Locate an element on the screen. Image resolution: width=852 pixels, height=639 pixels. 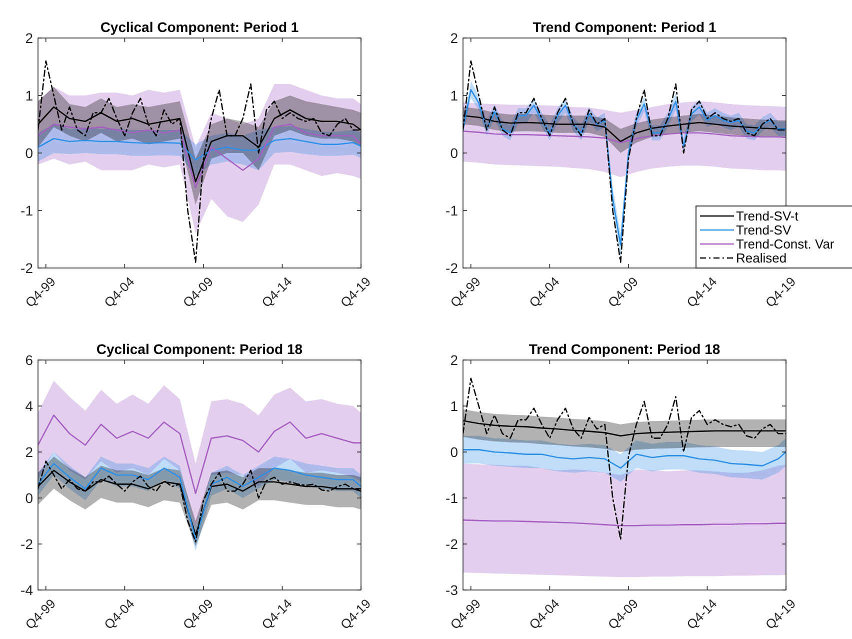
legend-label: Trend-Const. Var is located at coordinates (785, 244).